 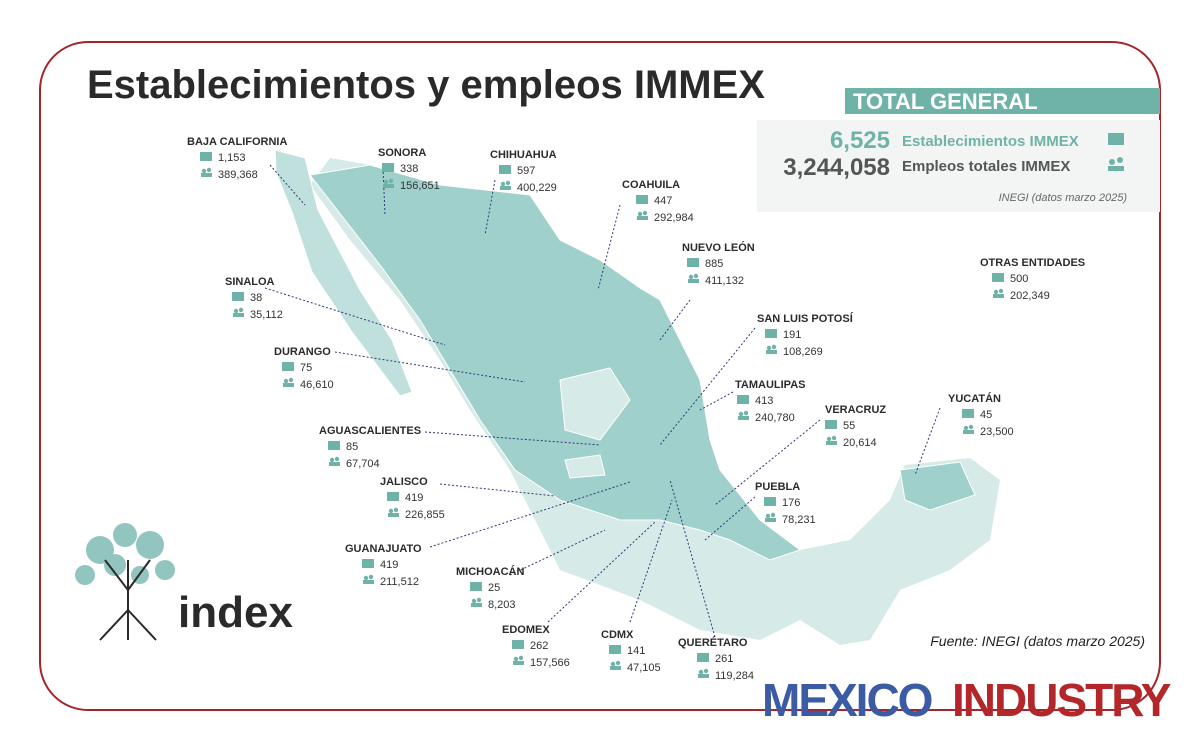 I want to click on state-employment: 389,368, so click(x=238, y=175).